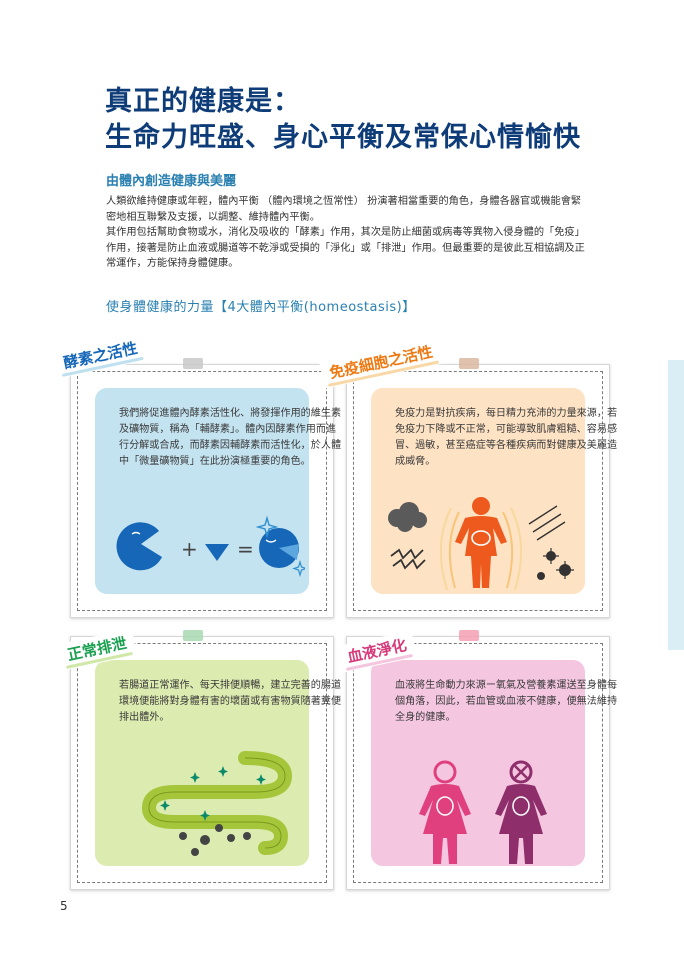  Describe the element at coordinates (64, 906) in the screenshot. I see `page-number: 5` at that location.